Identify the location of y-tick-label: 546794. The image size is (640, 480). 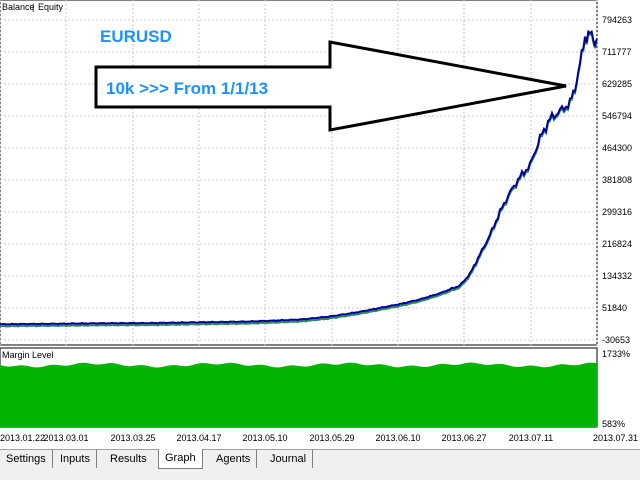
(617, 116).